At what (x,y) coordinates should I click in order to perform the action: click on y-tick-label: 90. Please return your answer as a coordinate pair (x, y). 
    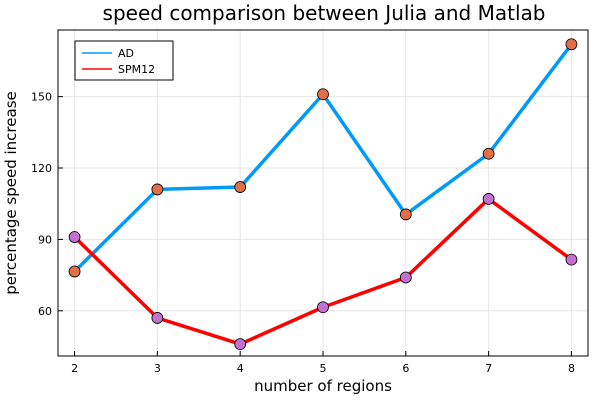
    Looking at the image, I should click on (45, 239).